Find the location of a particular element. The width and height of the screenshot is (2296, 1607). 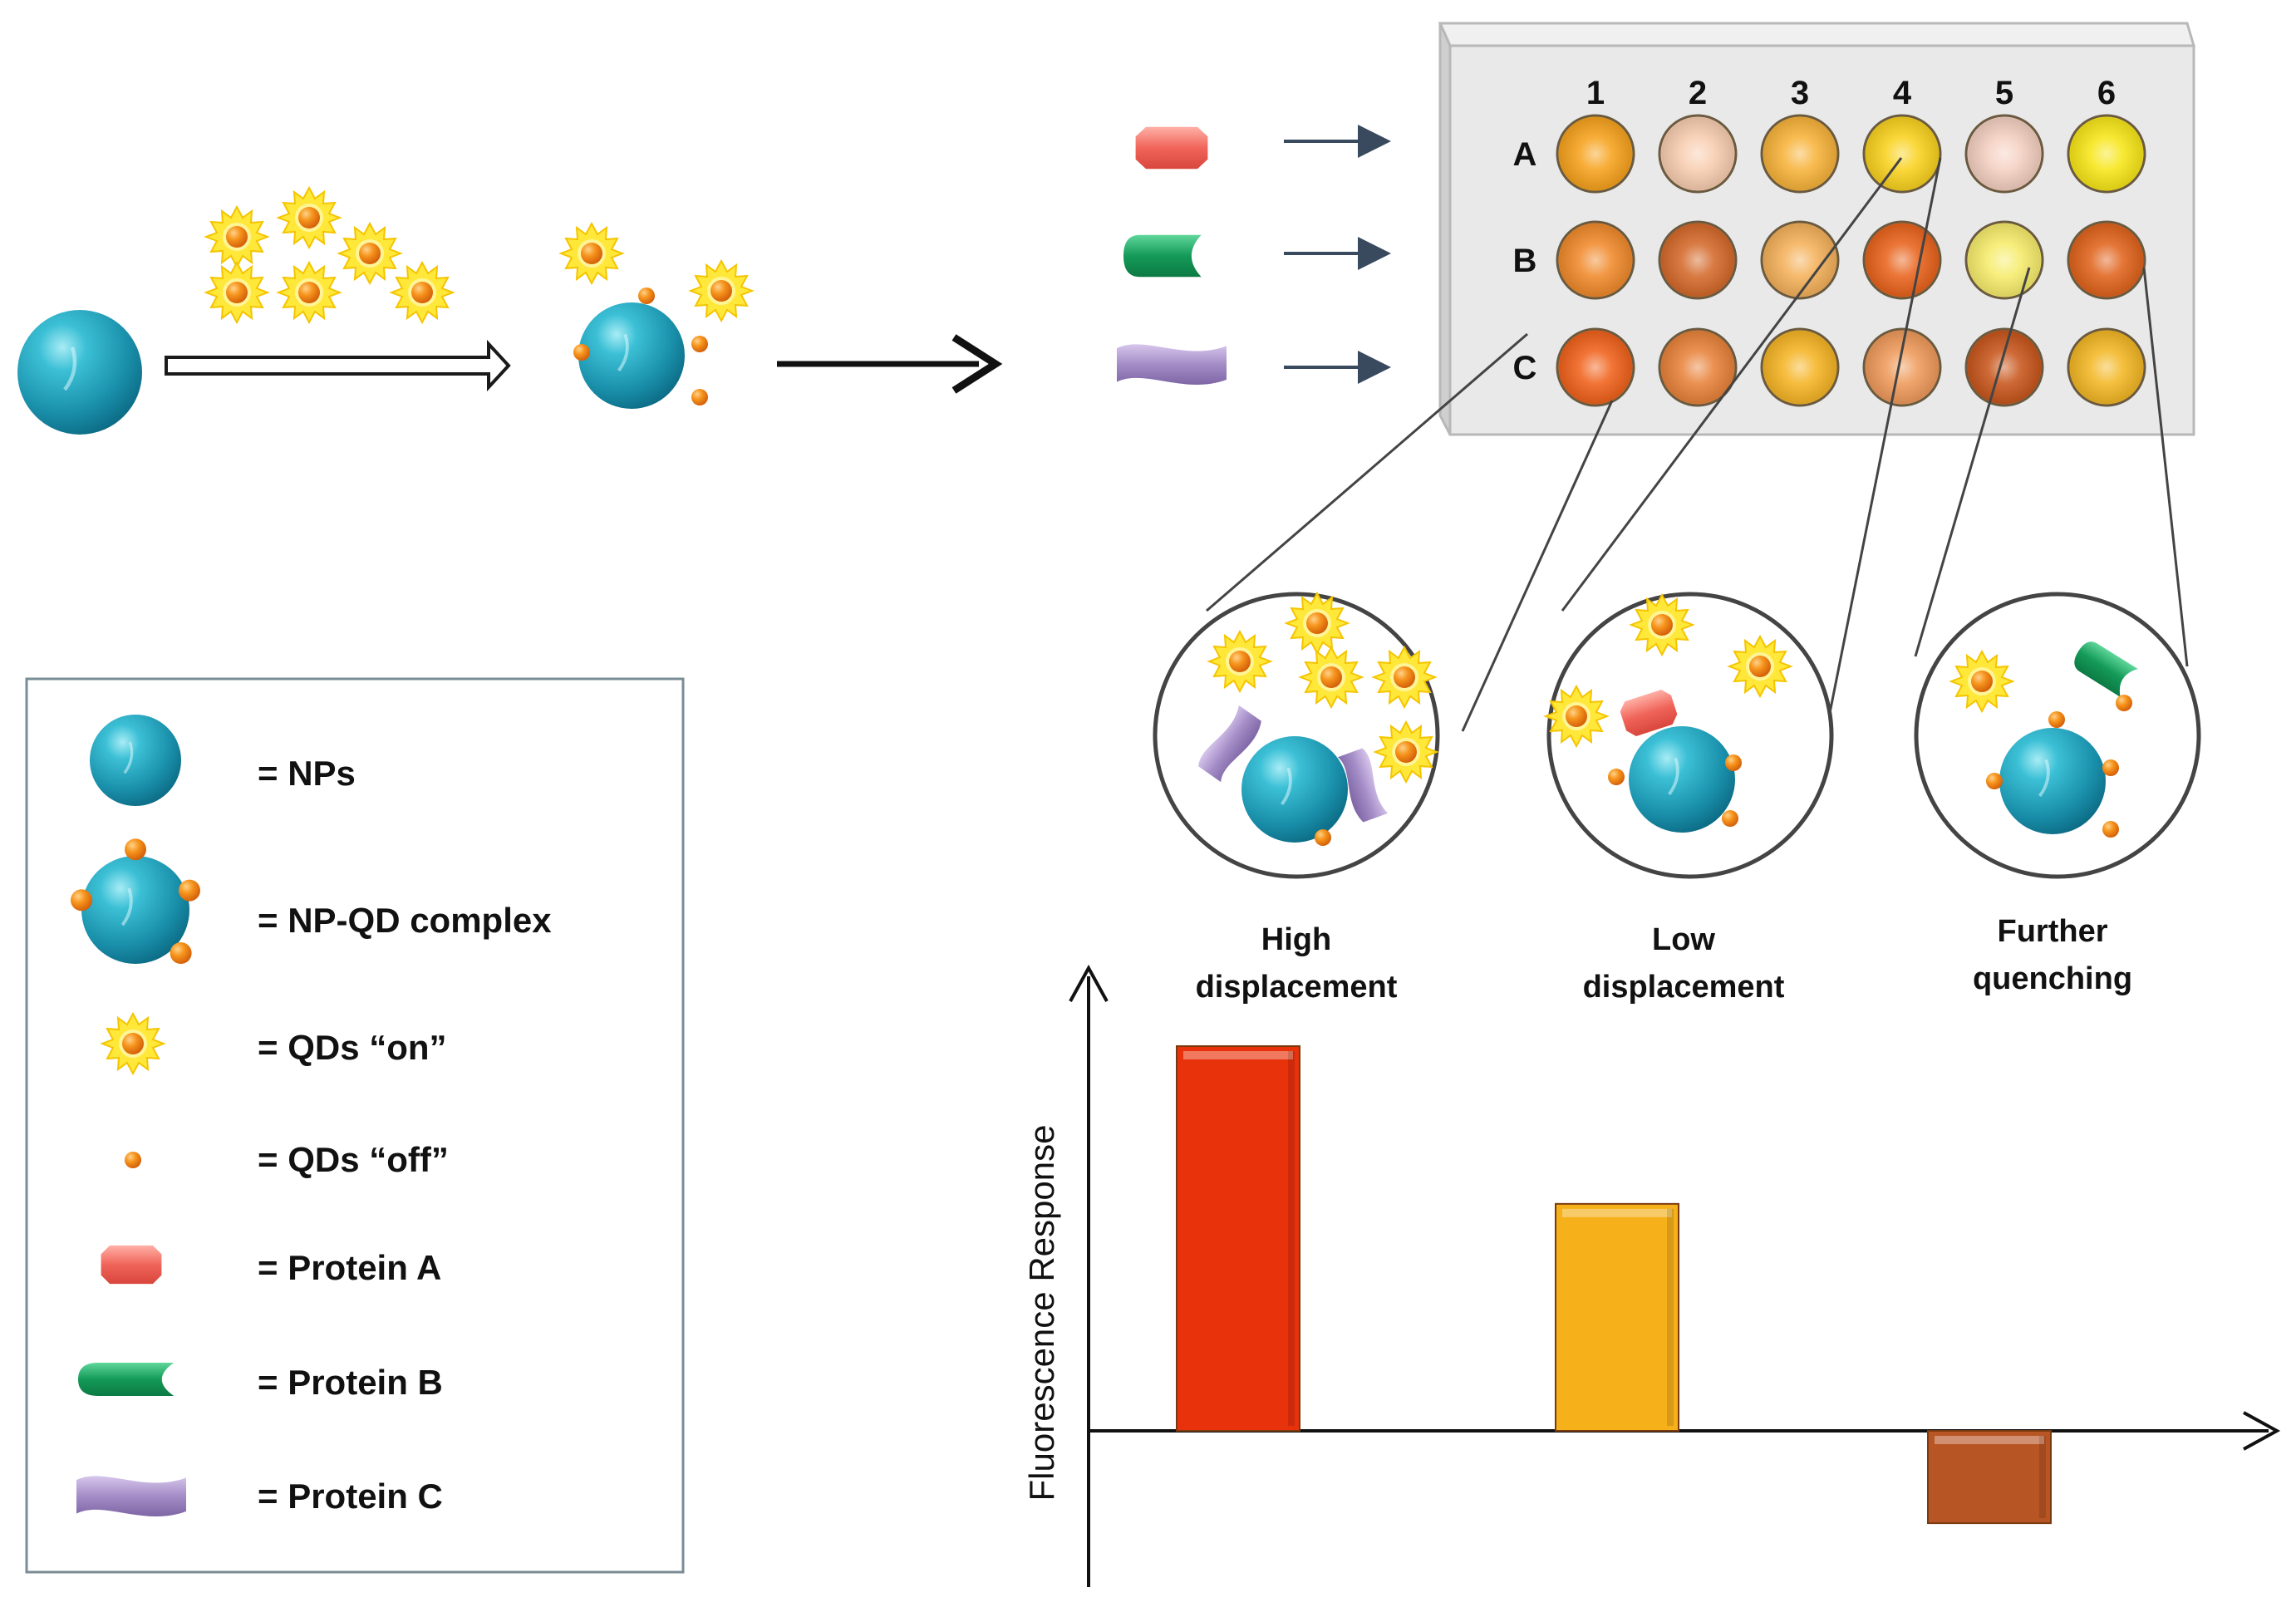

plate-column-label: 3 is located at coordinates (1800, 93).